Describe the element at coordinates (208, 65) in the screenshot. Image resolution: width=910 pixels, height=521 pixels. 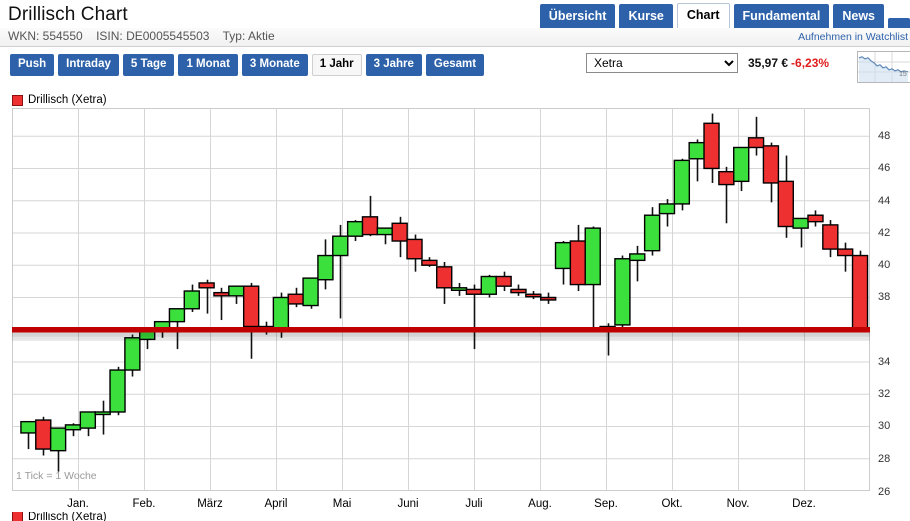
I see `period-1-monat: 1 Monat` at that location.